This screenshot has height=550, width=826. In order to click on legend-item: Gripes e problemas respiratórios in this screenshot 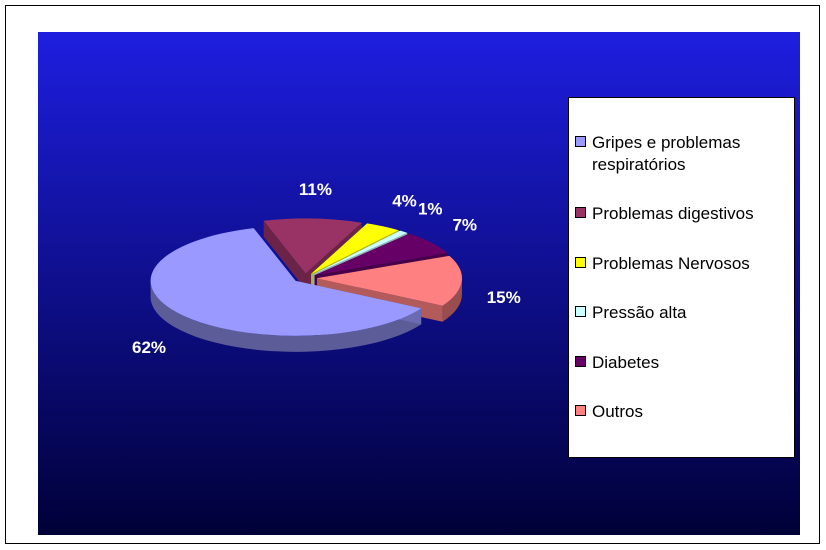, I will do `click(681, 154)`.